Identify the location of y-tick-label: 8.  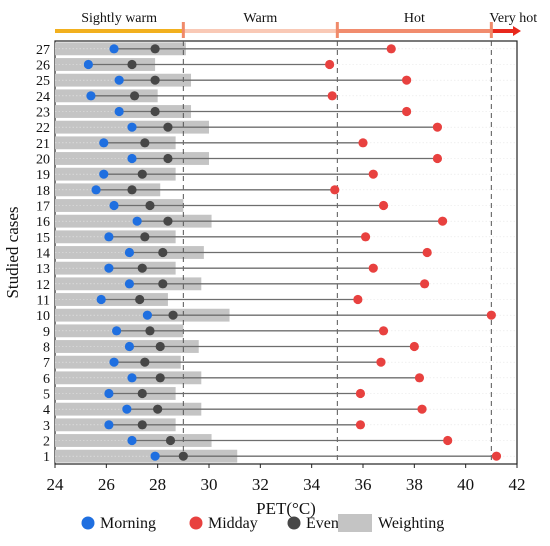
(46, 348).